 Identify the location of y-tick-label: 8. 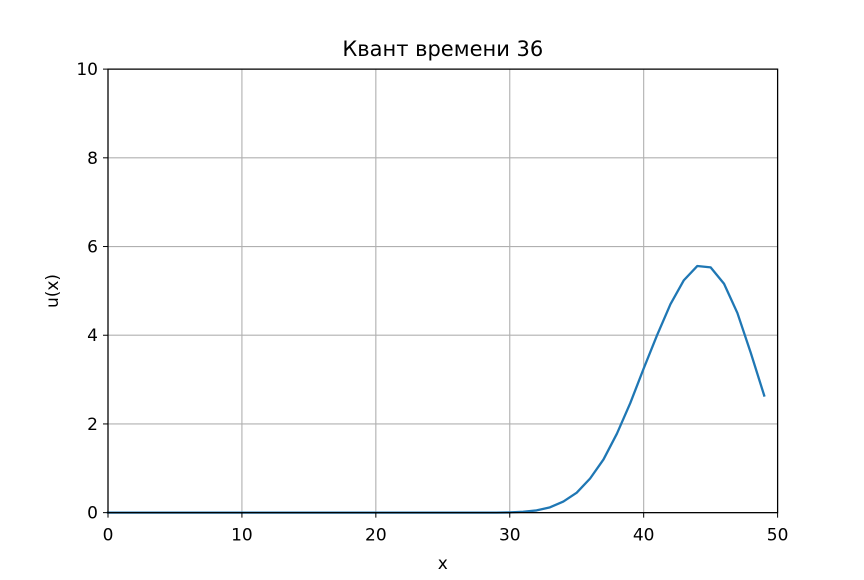
(92, 159).